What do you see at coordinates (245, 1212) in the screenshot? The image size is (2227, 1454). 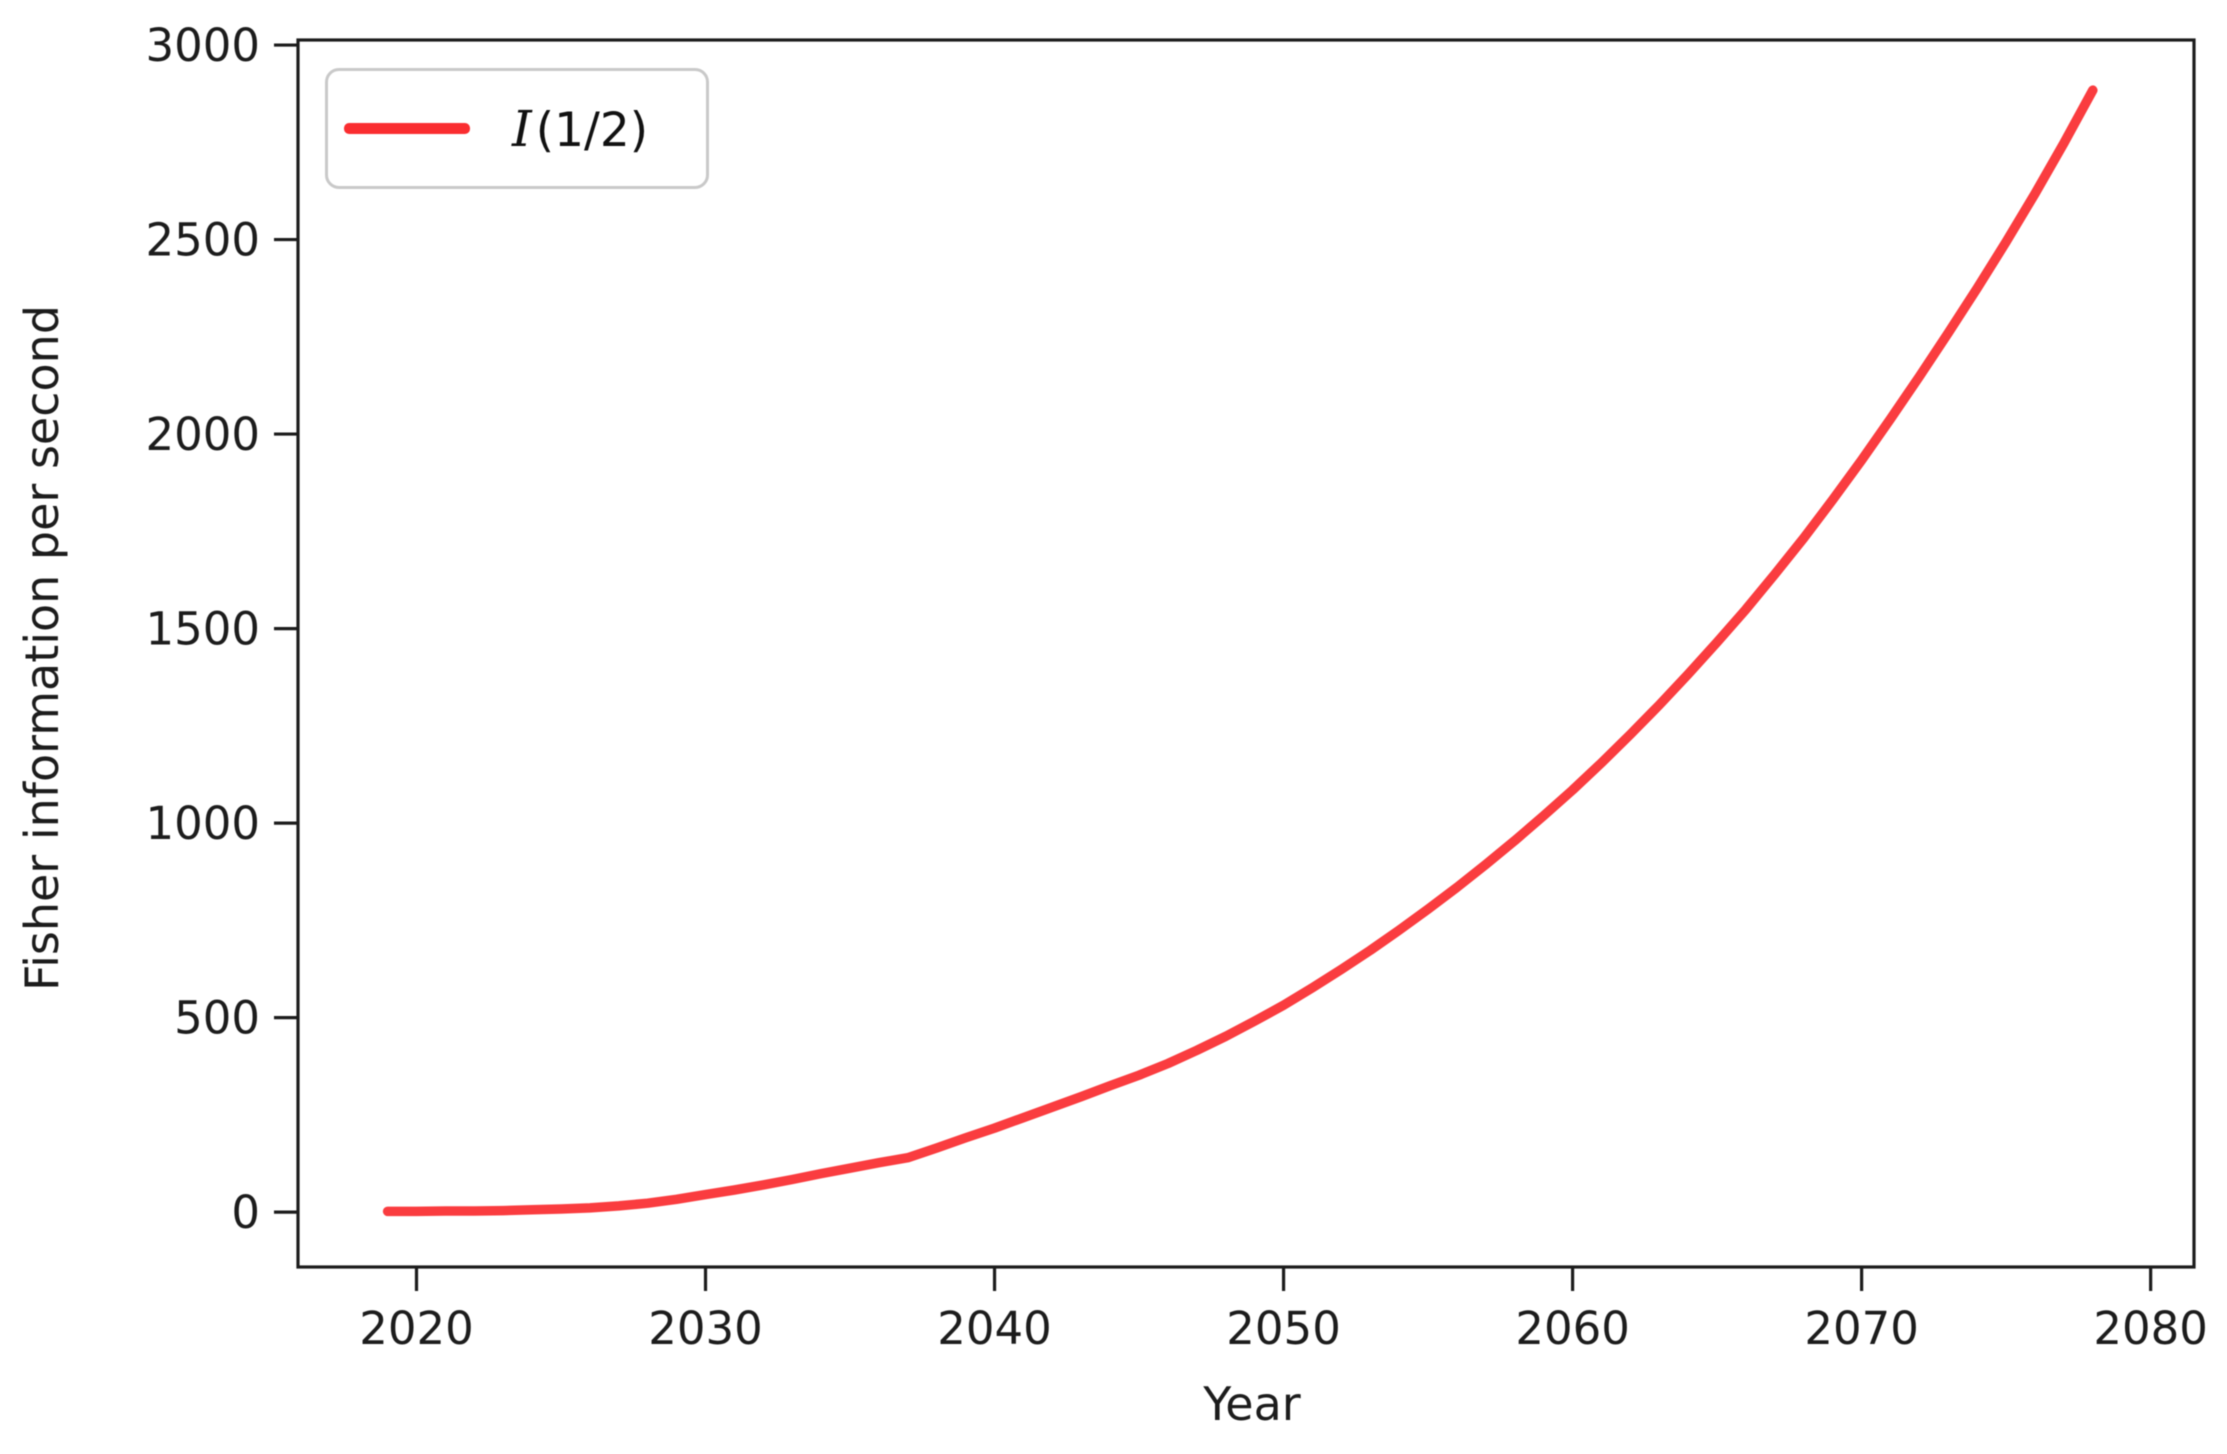 I see `svg-text: 0` at bounding box center [245, 1212].